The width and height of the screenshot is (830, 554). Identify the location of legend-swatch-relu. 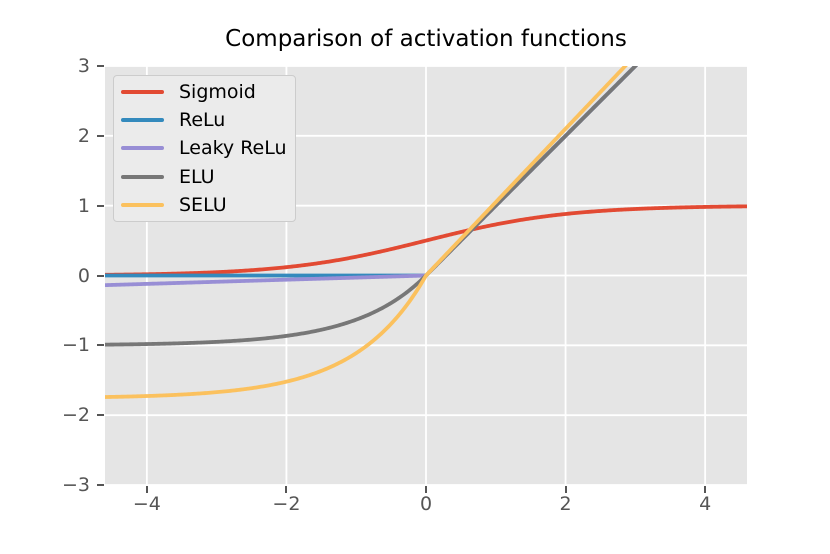
(142, 120).